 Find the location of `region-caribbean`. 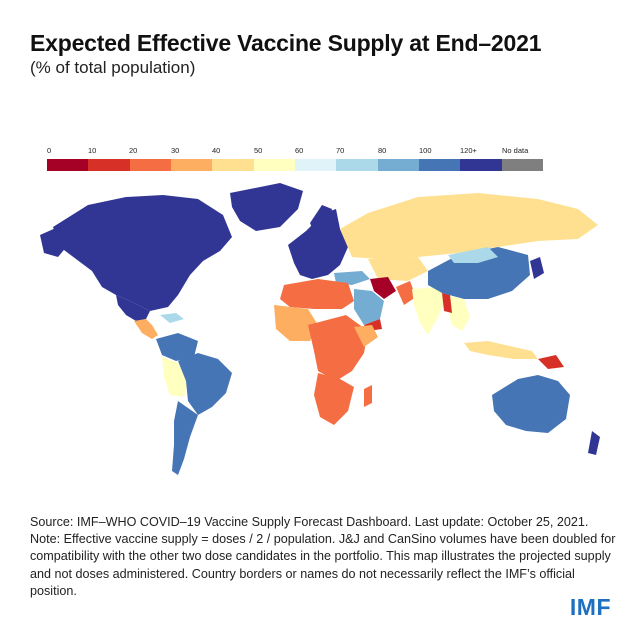

region-caribbean is located at coordinates (172, 318).